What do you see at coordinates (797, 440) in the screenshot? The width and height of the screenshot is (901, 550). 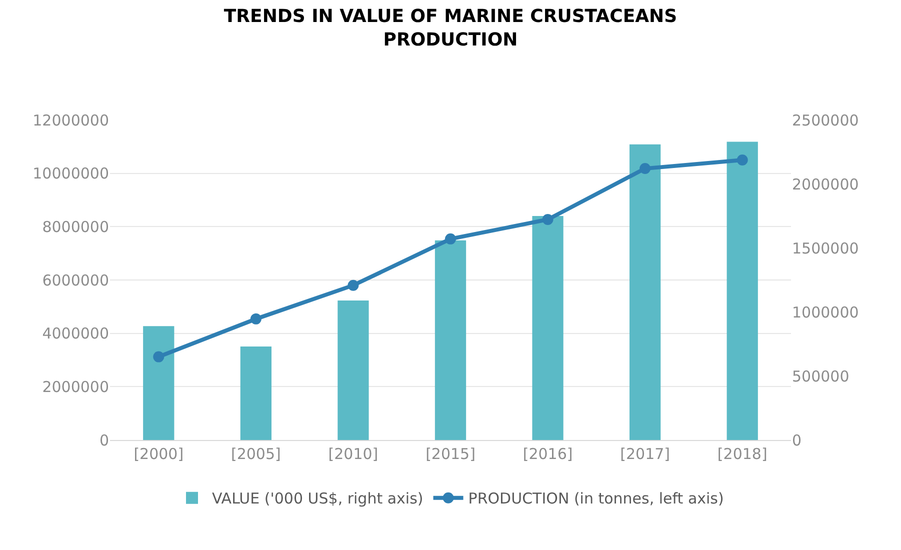 I see `y2-tick-label: 0` at bounding box center [797, 440].